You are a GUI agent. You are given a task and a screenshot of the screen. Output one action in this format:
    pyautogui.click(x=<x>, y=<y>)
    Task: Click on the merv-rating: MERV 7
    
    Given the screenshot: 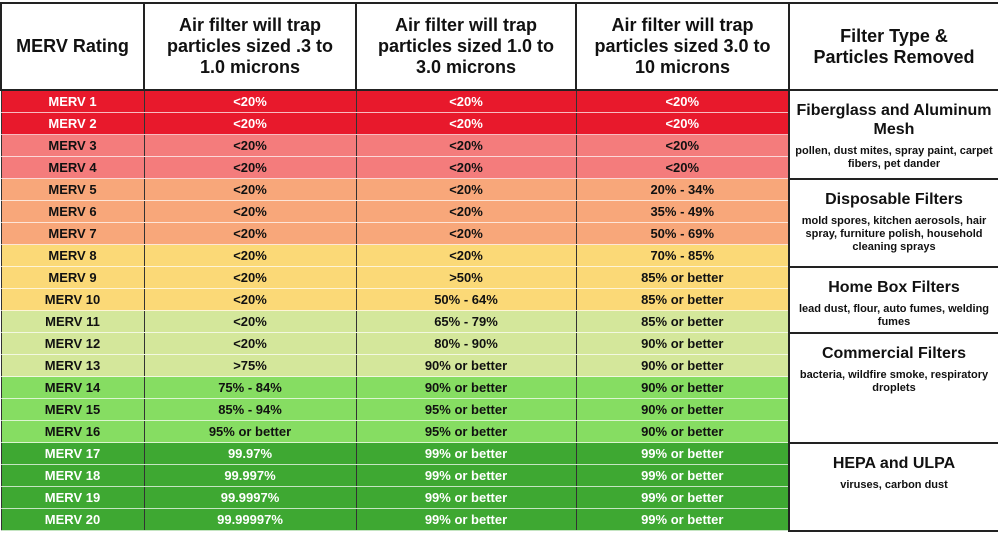 What is the action you would take?
    pyautogui.click(x=72, y=233)
    